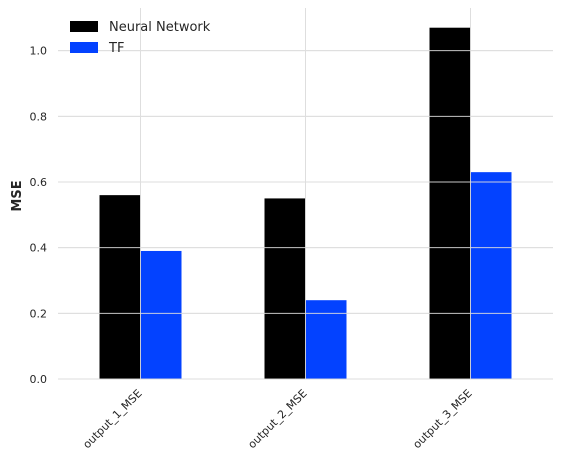  Describe the element at coordinates (39, 182) in the screenshot. I see `y-tick-label: 0.6` at that location.